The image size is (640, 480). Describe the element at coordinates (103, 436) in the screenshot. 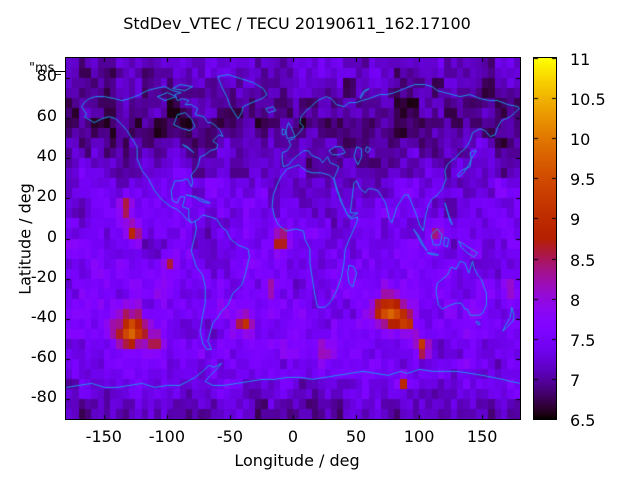

I see `x-tick-label: -150` at that location.